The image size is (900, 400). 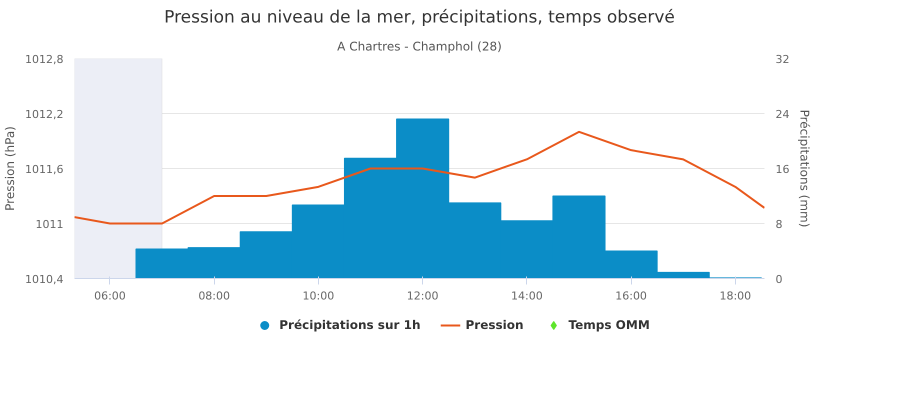 I want to click on y-tick-label: 1012,2, so click(x=44, y=114).